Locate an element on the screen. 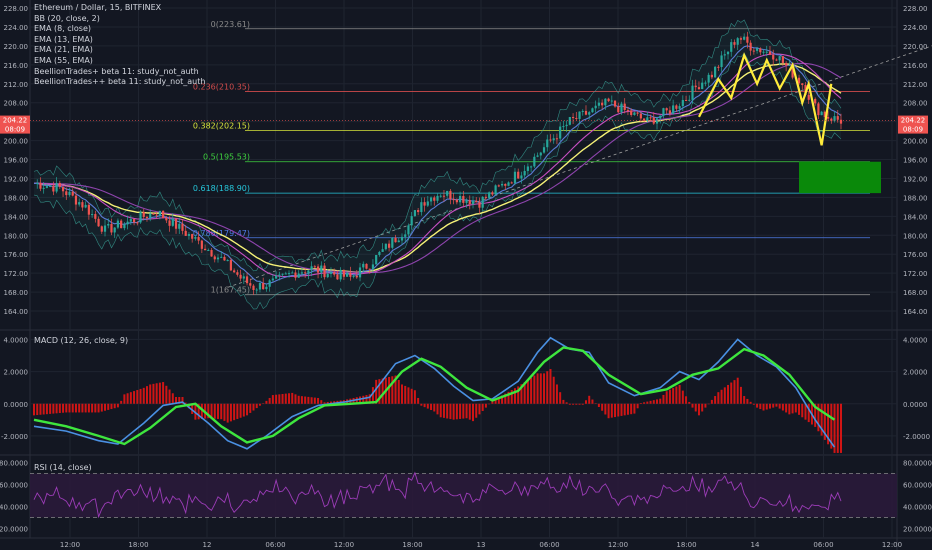  time-tick-label: 06:00 is located at coordinates (823, 545).